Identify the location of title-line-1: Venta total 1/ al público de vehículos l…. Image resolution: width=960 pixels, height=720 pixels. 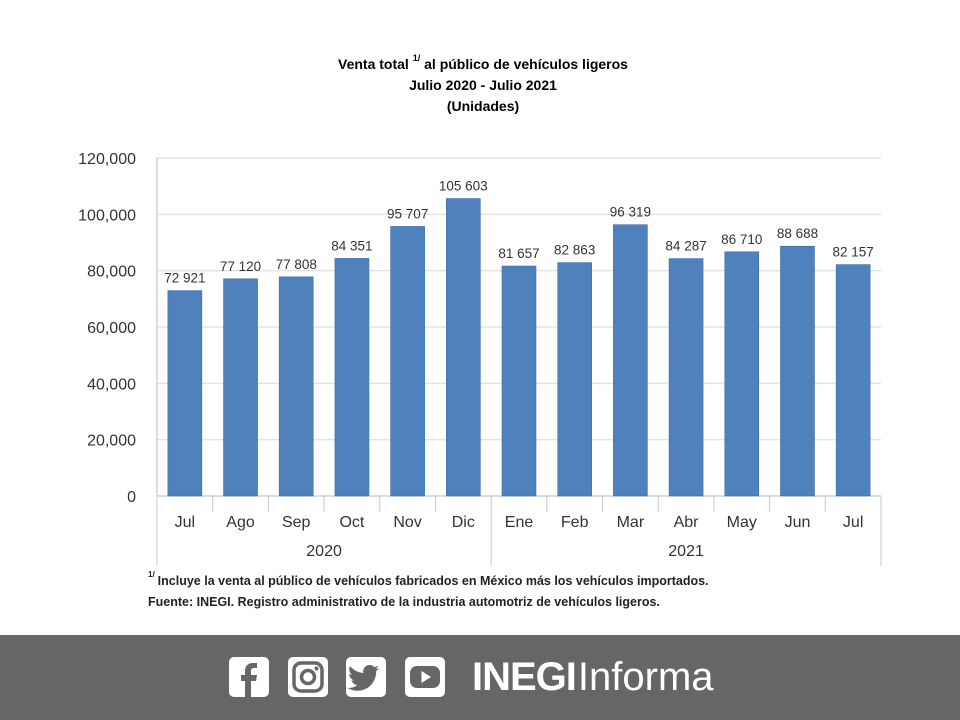
(483, 63).